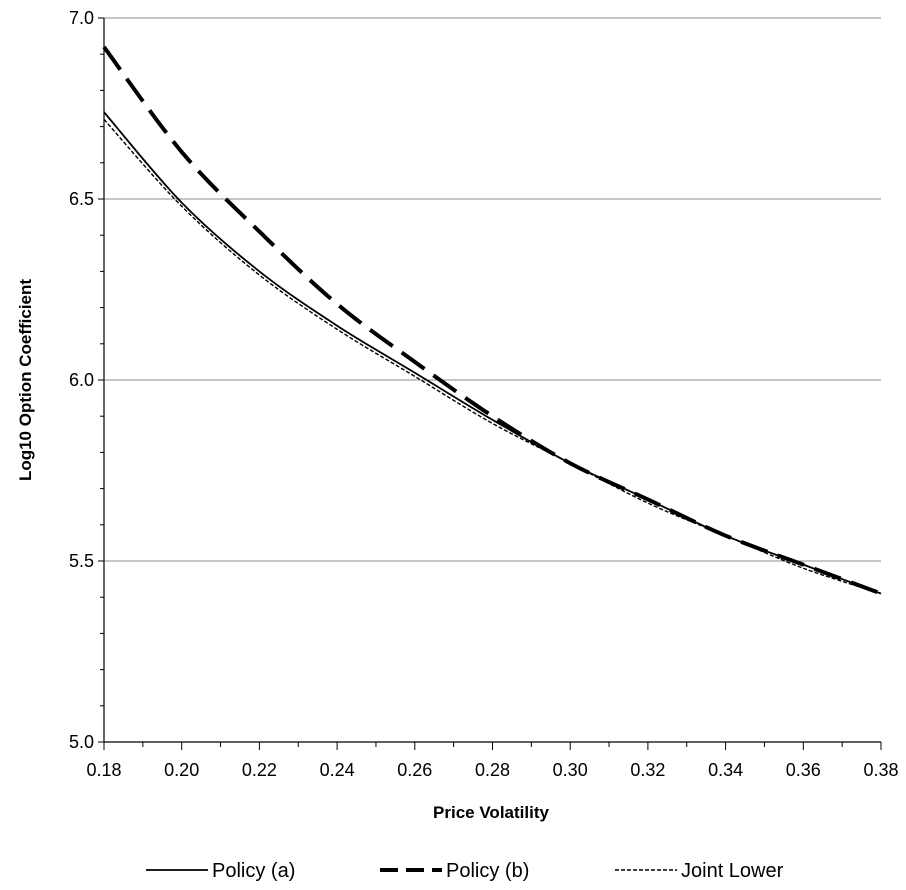 Image resolution: width=906 pixels, height=890 pixels. Describe the element at coordinates (414, 770) in the screenshot. I see `x-tick-label: 0.26` at that location.